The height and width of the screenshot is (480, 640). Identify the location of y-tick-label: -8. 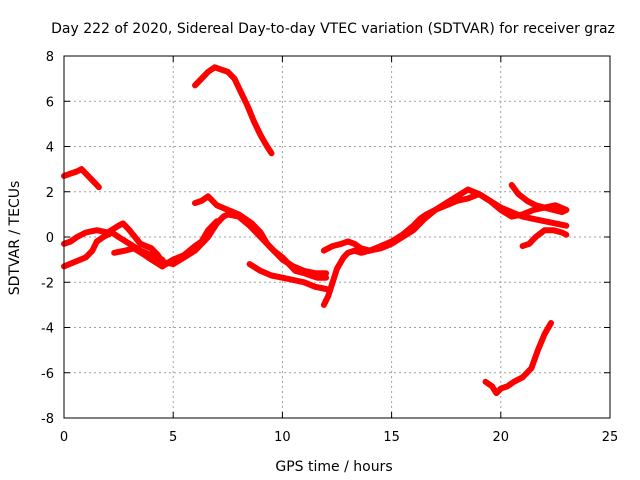
(47, 419).